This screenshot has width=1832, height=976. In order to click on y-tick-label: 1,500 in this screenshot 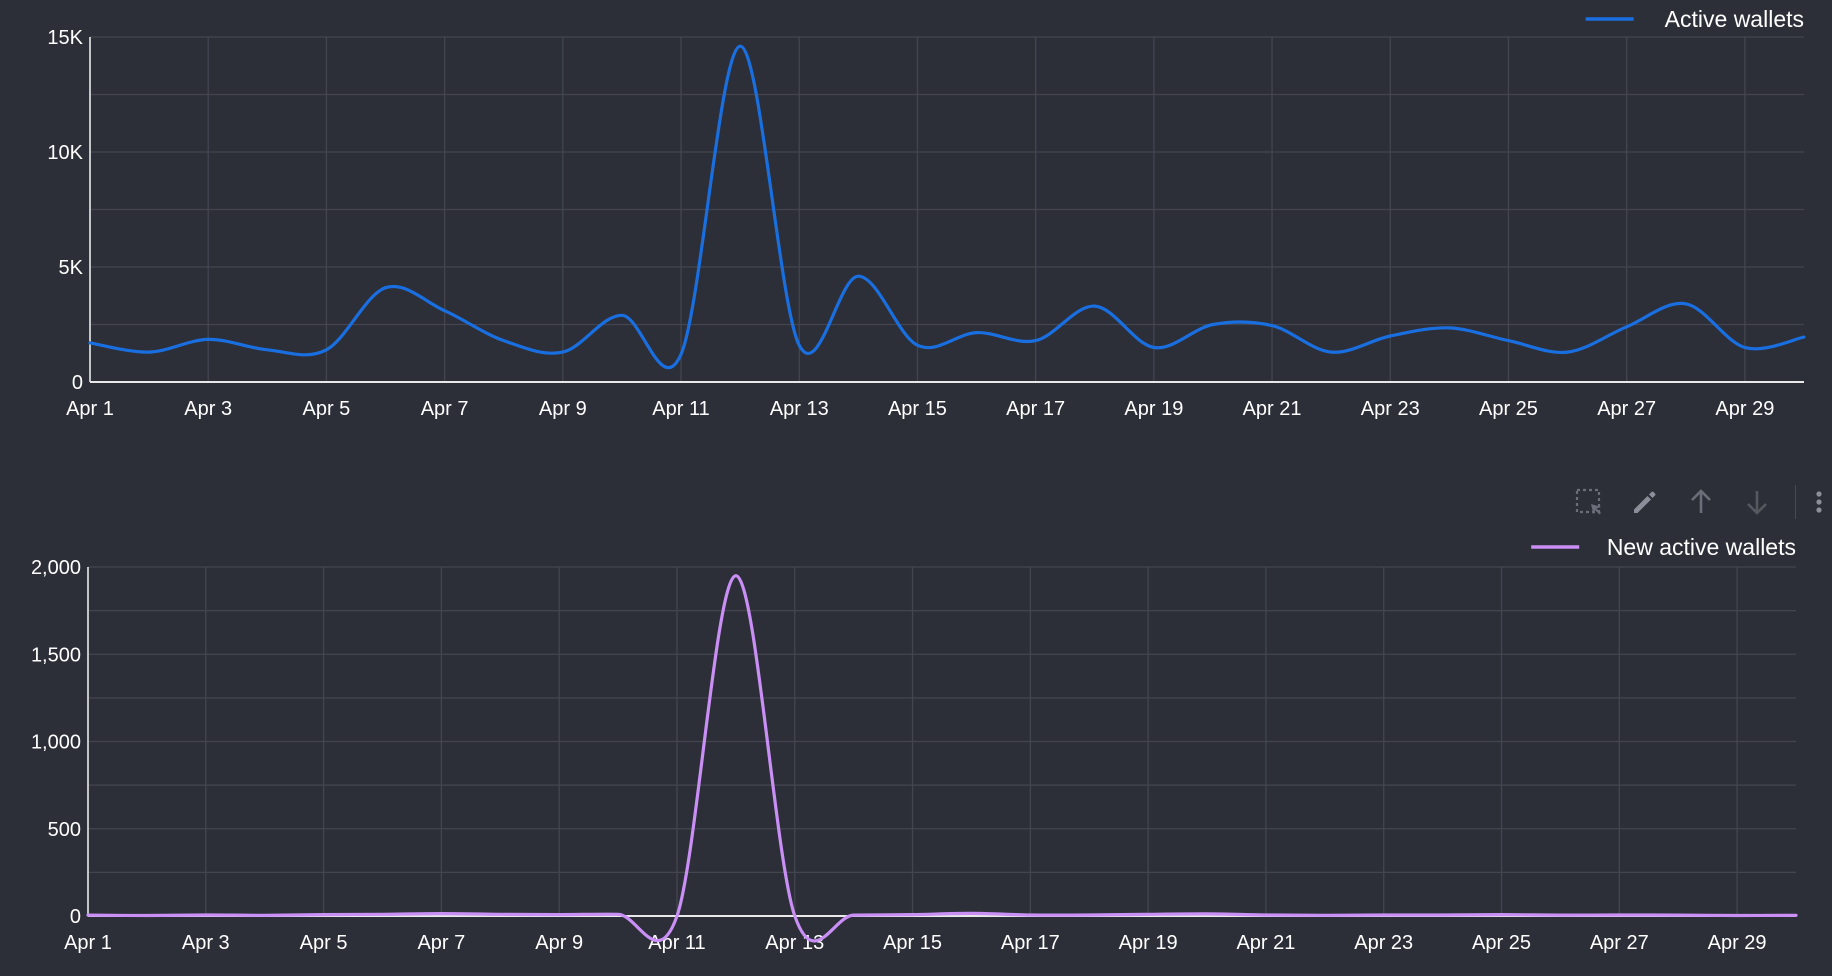, I will do `click(56, 655)`.